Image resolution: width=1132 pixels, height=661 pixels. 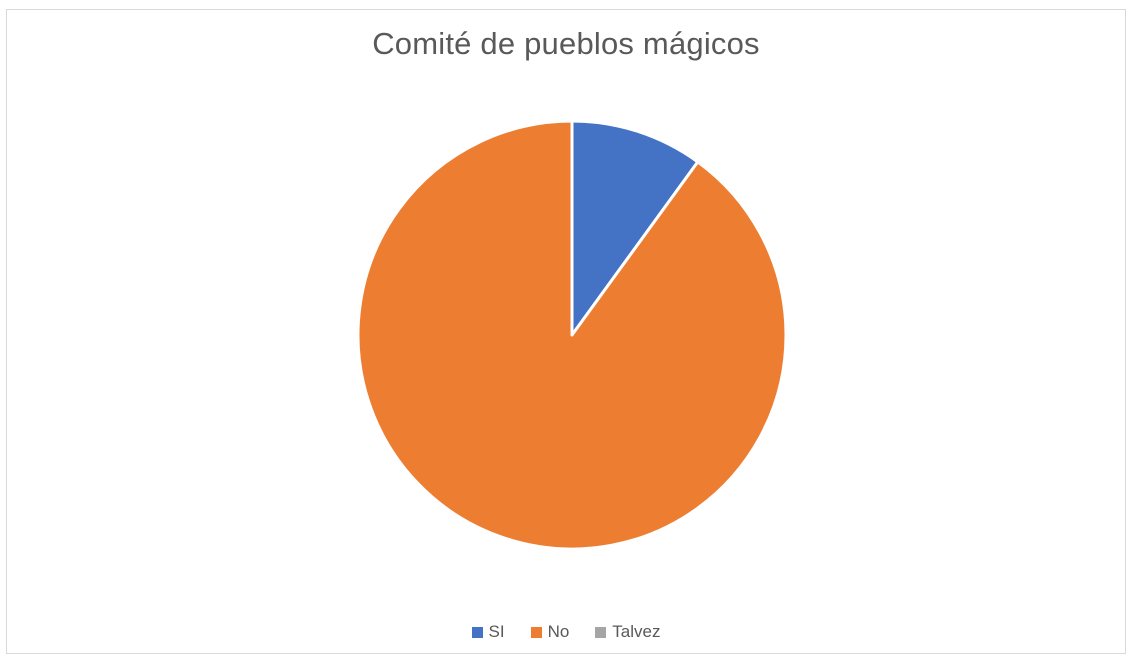 What do you see at coordinates (558, 631) in the screenshot?
I see `legend-label: No` at bounding box center [558, 631].